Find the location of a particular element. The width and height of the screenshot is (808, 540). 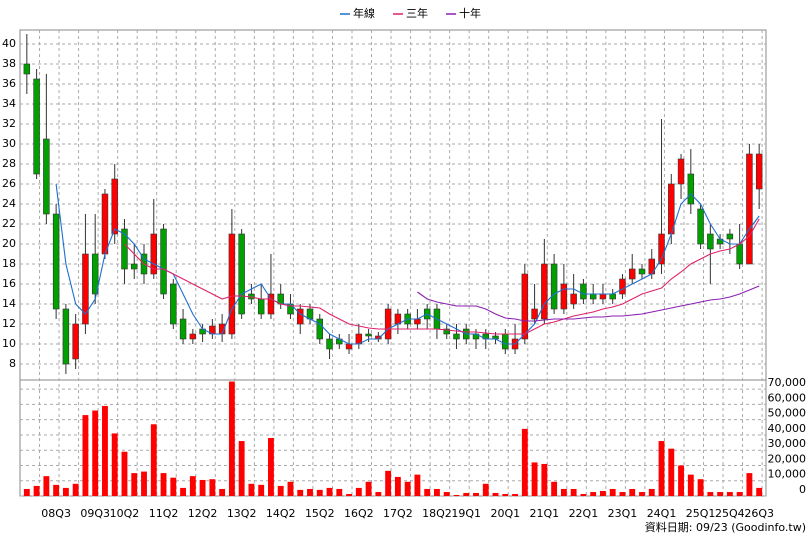

x-tick-label: 10Q2 is located at coordinates (125, 513).